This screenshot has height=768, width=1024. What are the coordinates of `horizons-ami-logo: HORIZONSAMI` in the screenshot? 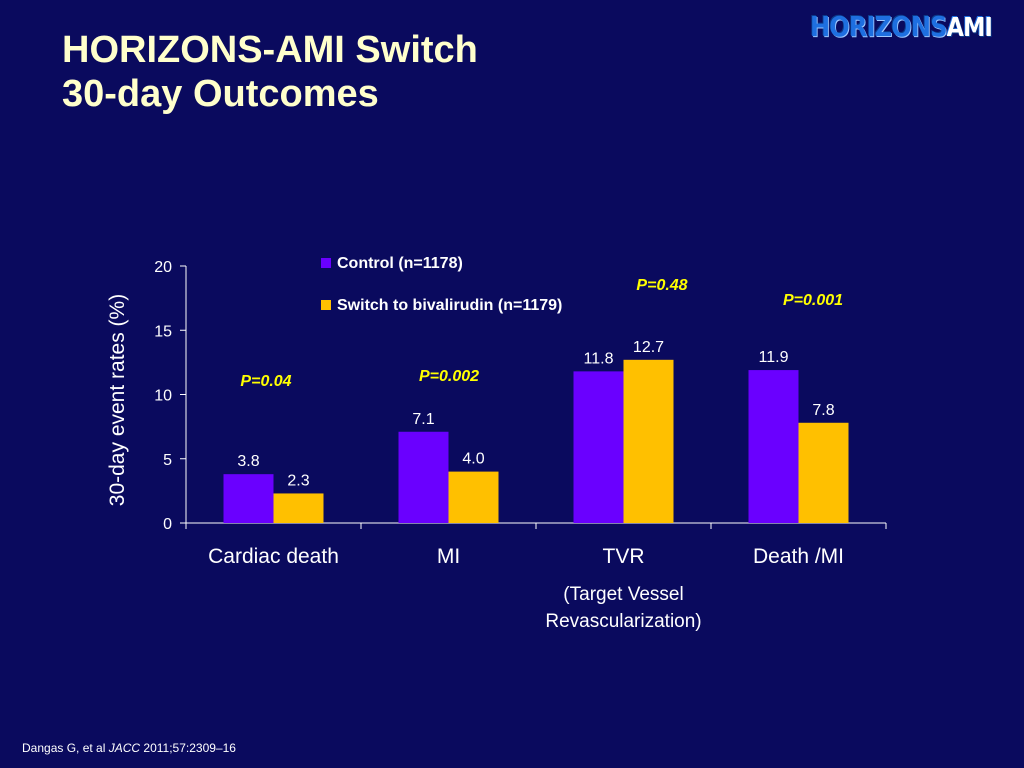 It's located at (901, 26).